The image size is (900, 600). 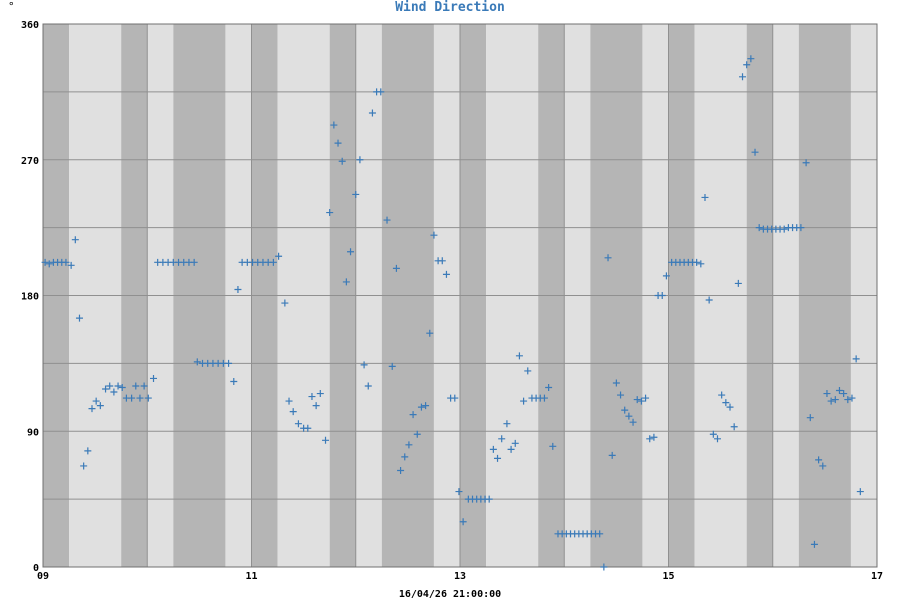 I want to click on x-tick-label: 13, so click(x=460, y=576).